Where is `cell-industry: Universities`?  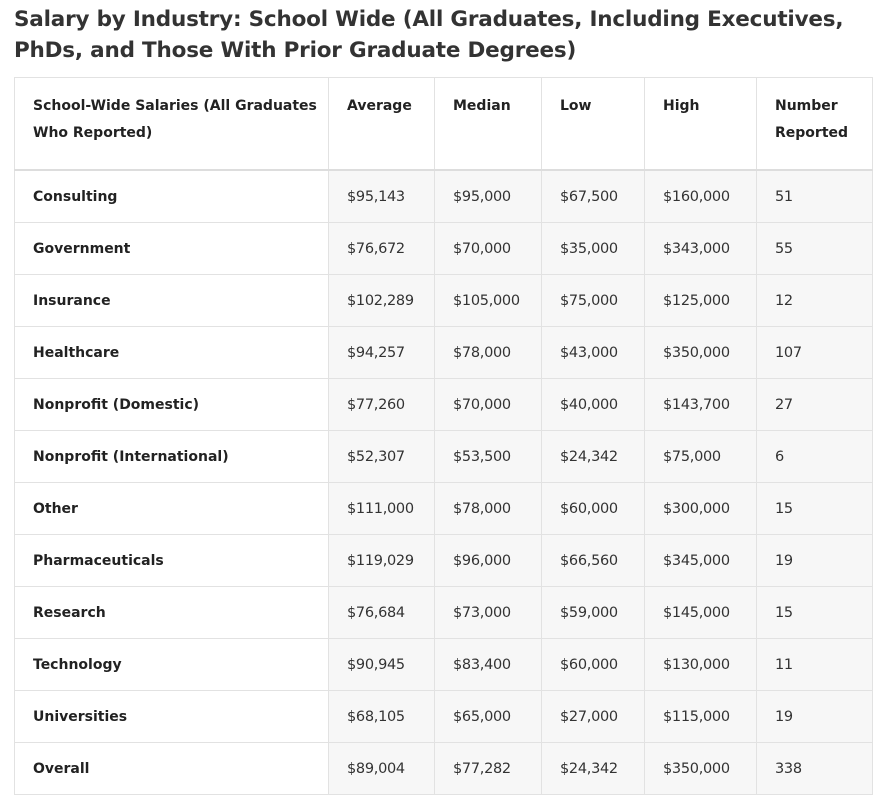 cell-industry: Universities is located at coordinates (171, 716).